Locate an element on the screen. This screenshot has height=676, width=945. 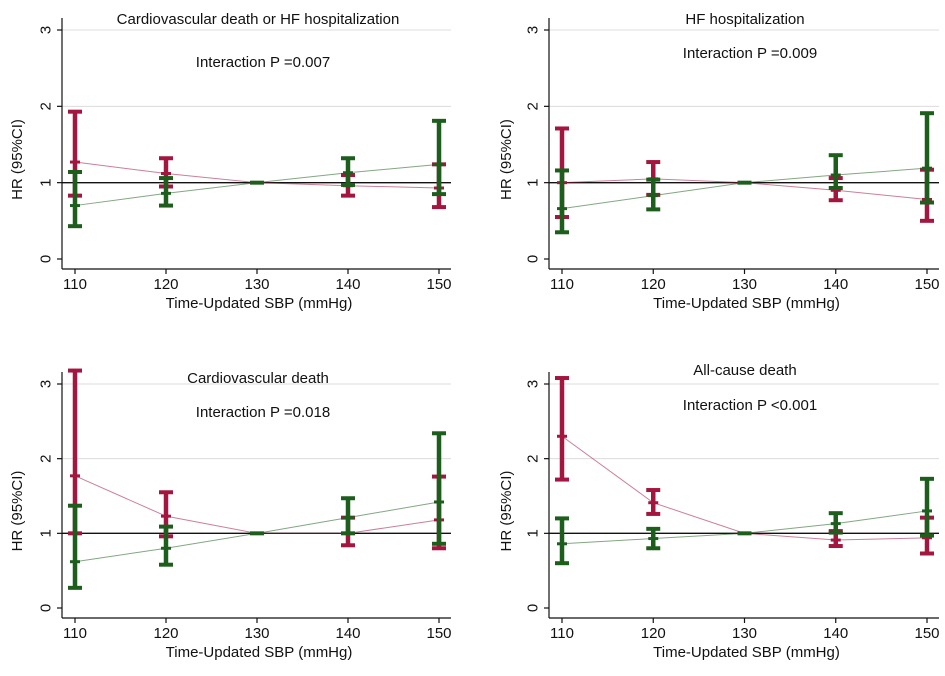
panel-title: All-cause death is located at coordinates (744, 370).